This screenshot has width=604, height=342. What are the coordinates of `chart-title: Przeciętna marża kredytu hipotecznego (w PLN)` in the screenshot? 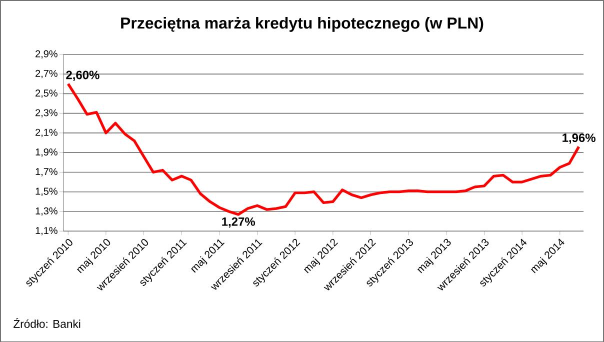 It's located at (302, 24).